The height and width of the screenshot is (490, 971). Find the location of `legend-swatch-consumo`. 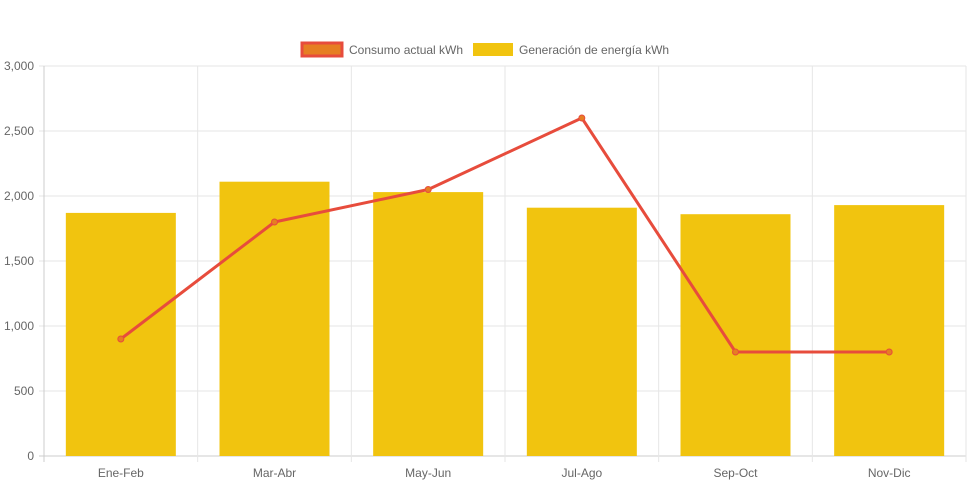

legend-swatch-consumo is located at coordinates (322, 49).